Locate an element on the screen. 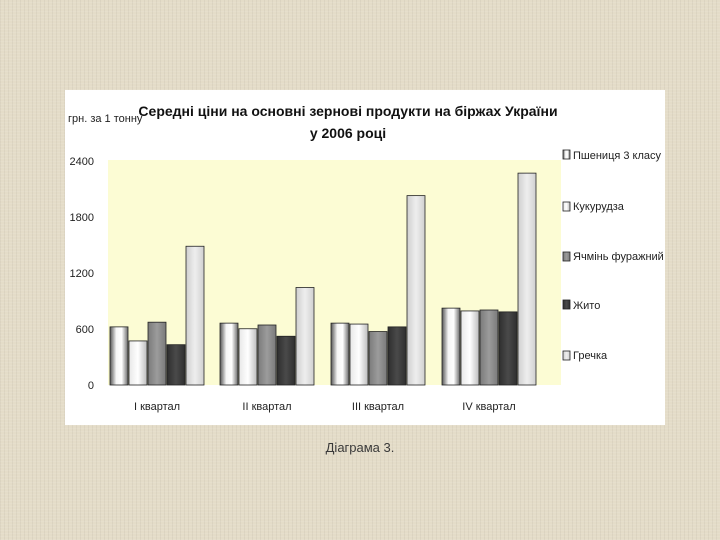 Image resolution: width=720 pixels, height=540 pixels. category-label: ІІ квартал is located at coordinates (266, 407).